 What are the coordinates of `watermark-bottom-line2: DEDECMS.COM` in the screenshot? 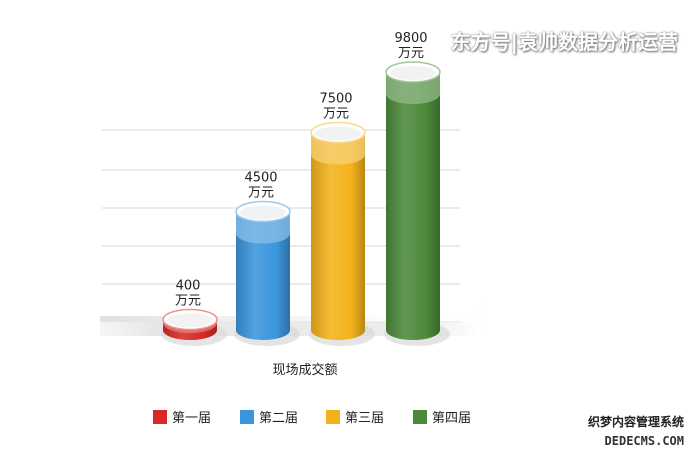 It's located at (644, 441).